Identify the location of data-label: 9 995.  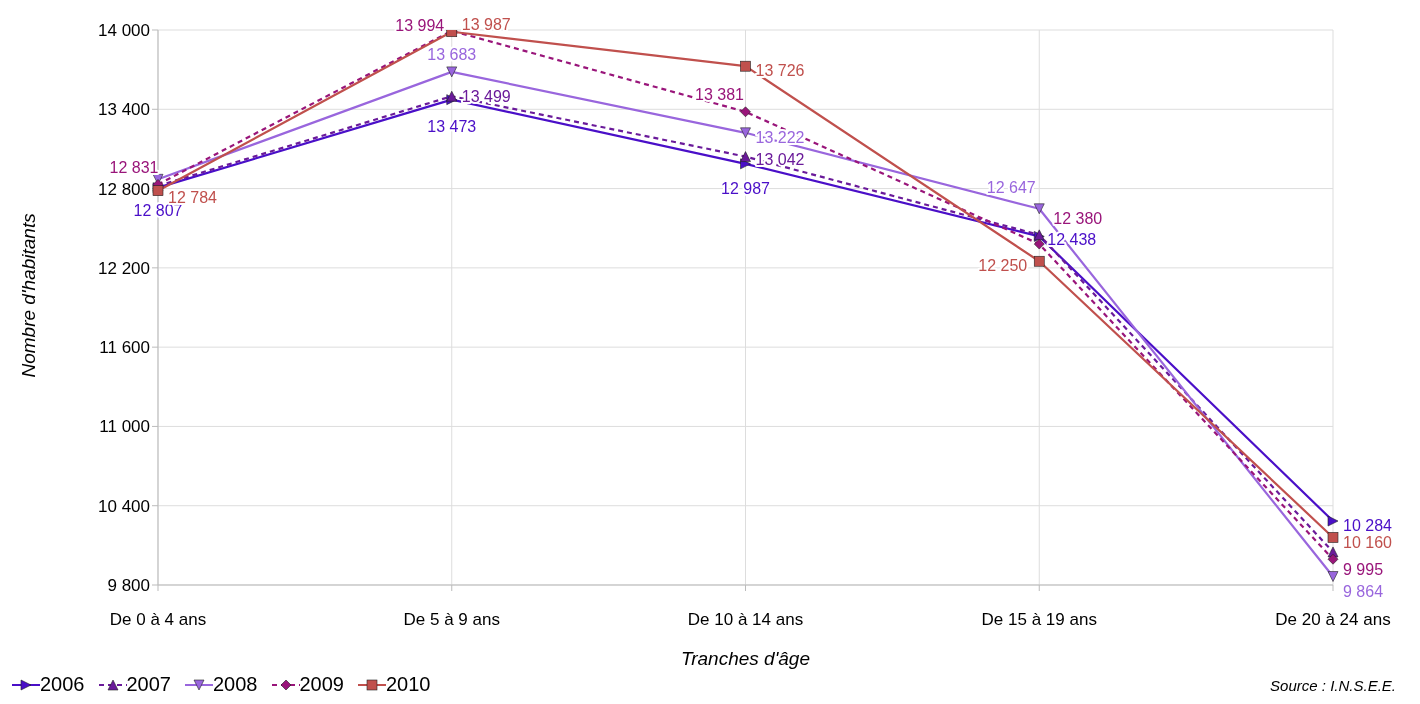
(1363, 570).